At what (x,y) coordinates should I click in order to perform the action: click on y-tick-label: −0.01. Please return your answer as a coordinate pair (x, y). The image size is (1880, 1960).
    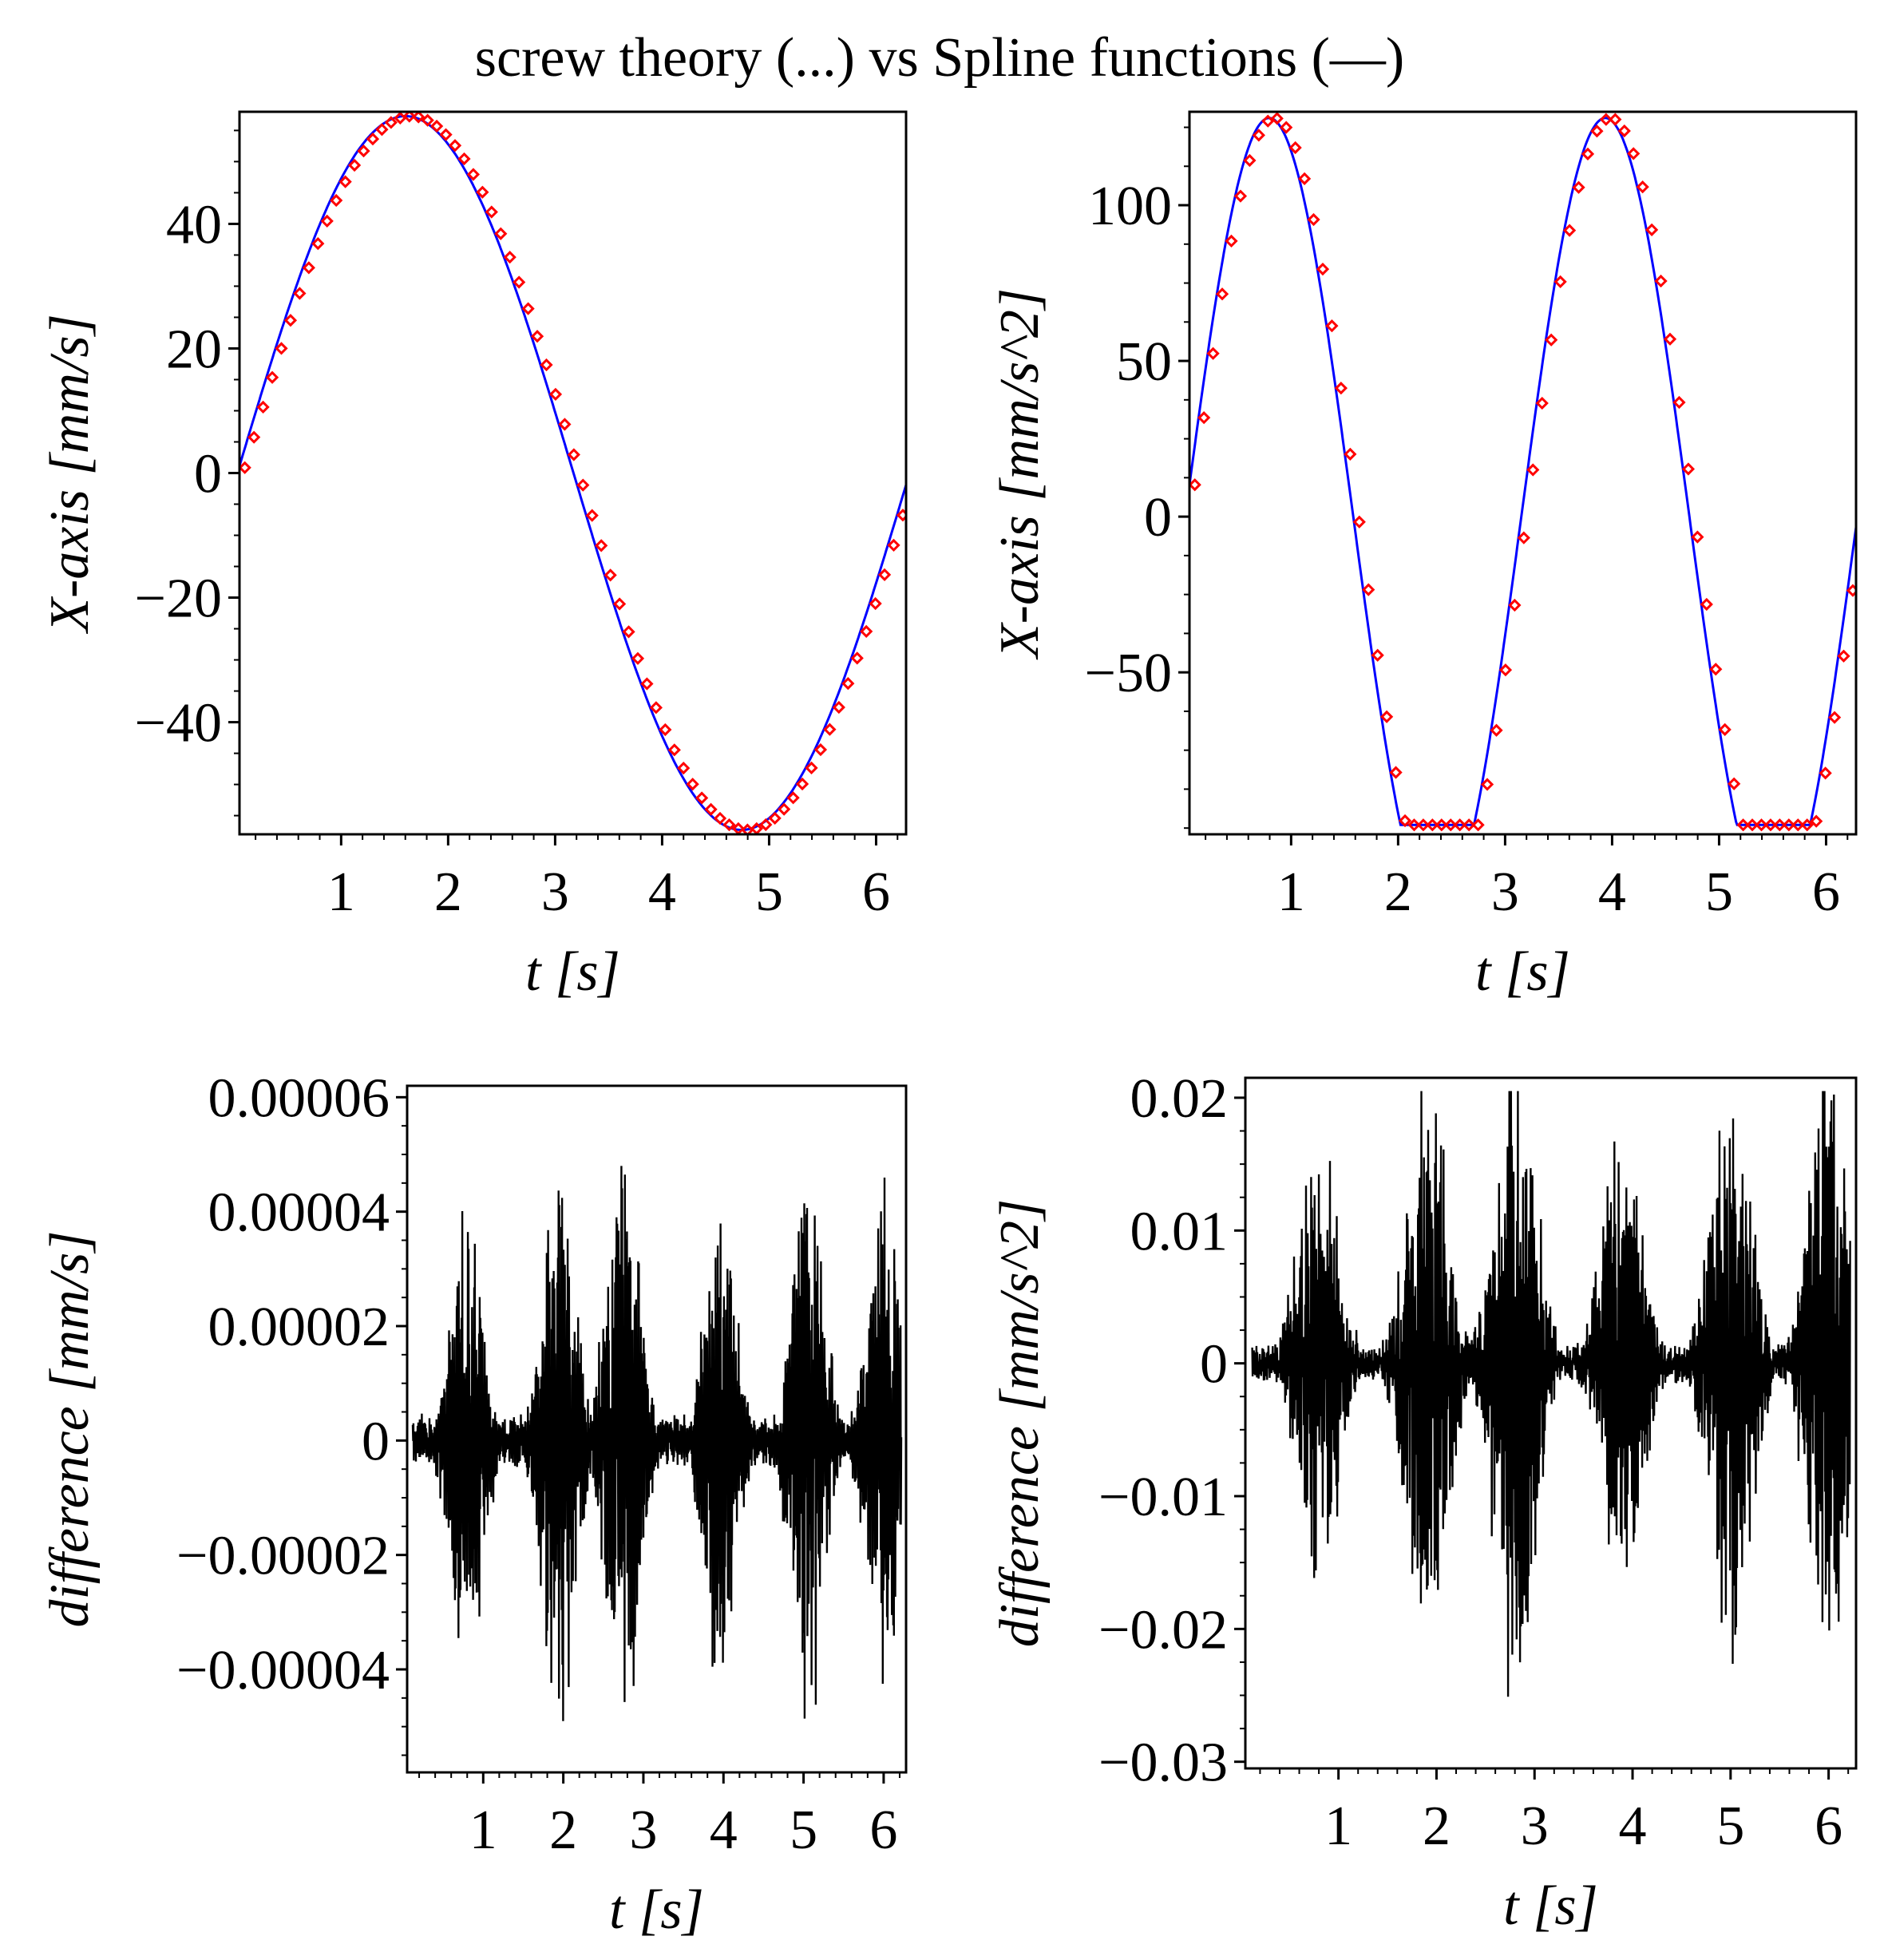
    Looking at the image, I should click on (1163, 1497).